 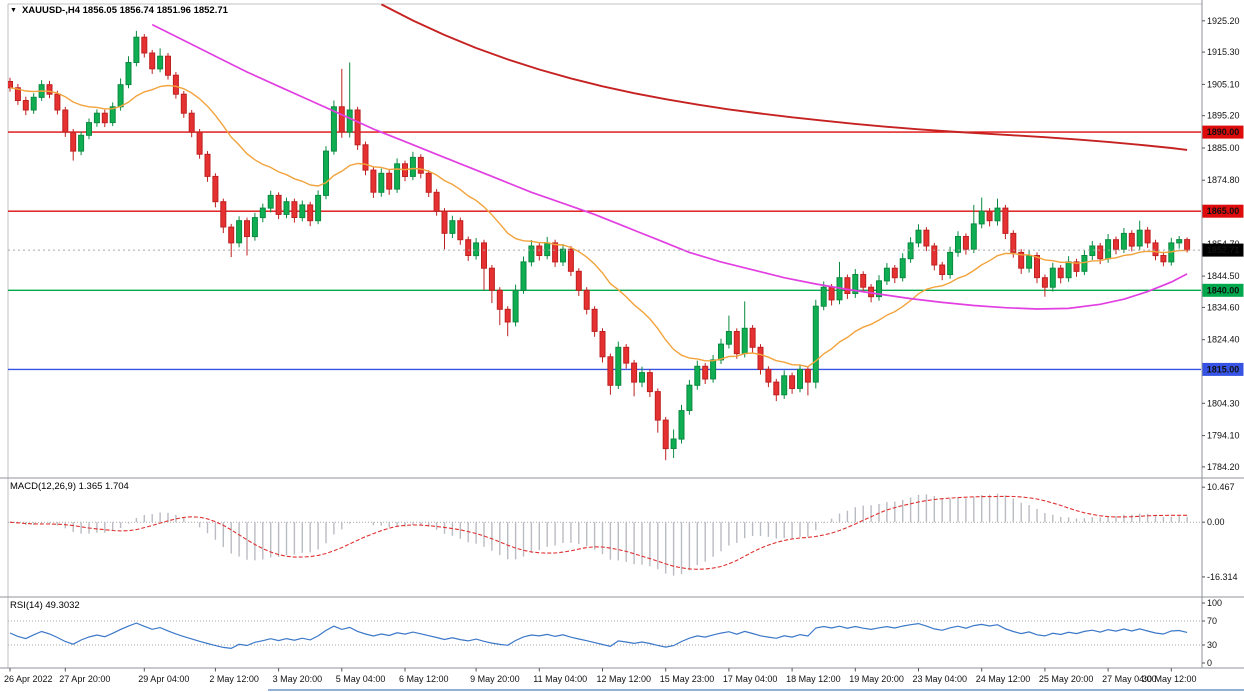 What do you see at coordinates (1223, 403) in the screenshot?
I see `price-axis-label: 1804.30` at bounding box center [1223, 403].